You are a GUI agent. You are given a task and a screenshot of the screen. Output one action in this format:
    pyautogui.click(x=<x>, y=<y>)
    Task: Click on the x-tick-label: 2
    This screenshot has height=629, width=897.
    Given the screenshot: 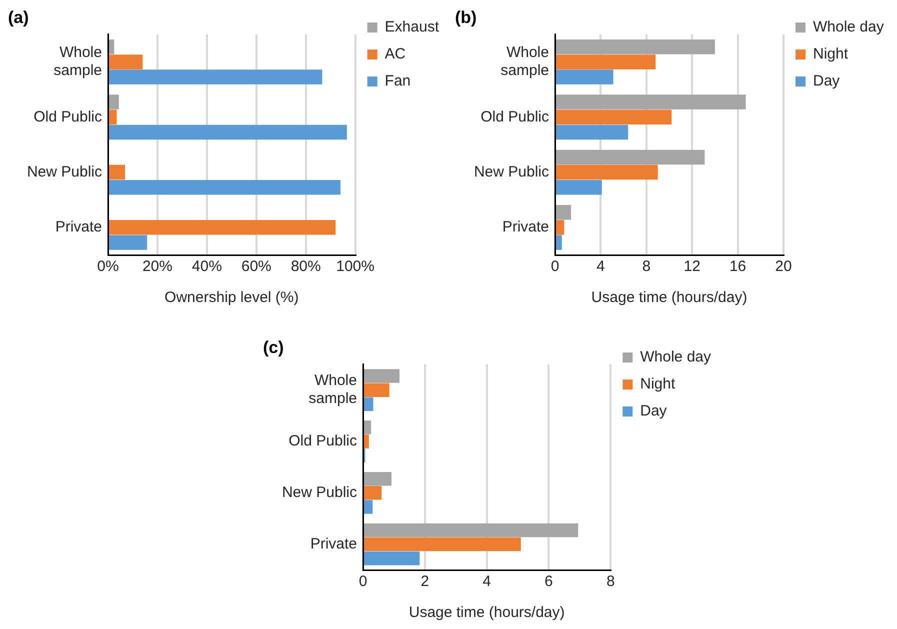 What is the action you would take?
    pyautogui.click(x=425, y=581)
    